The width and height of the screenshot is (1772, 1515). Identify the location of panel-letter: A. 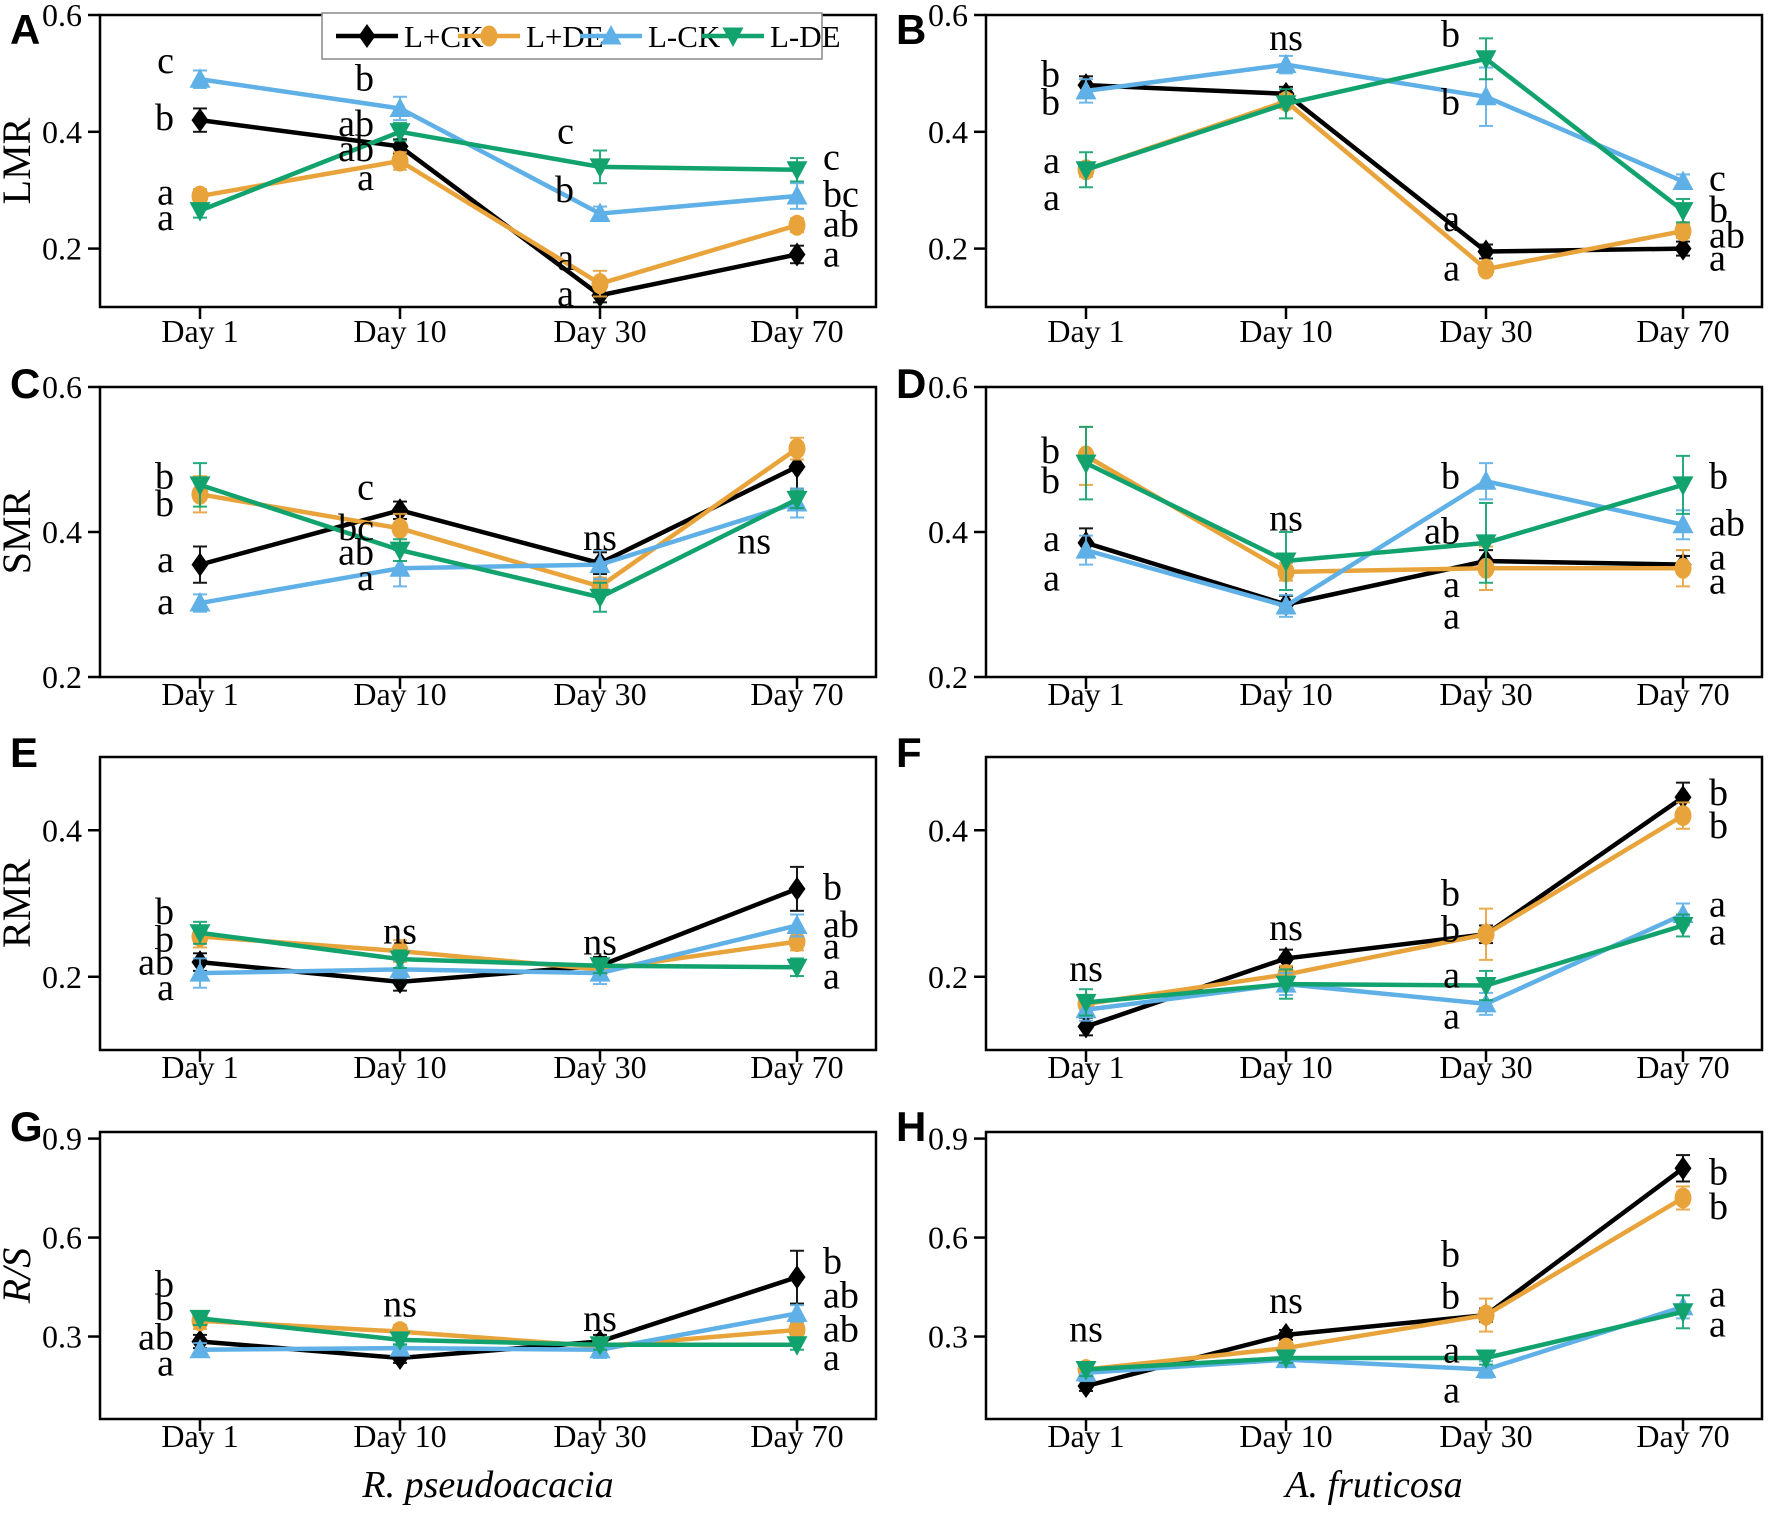
(25, 29).